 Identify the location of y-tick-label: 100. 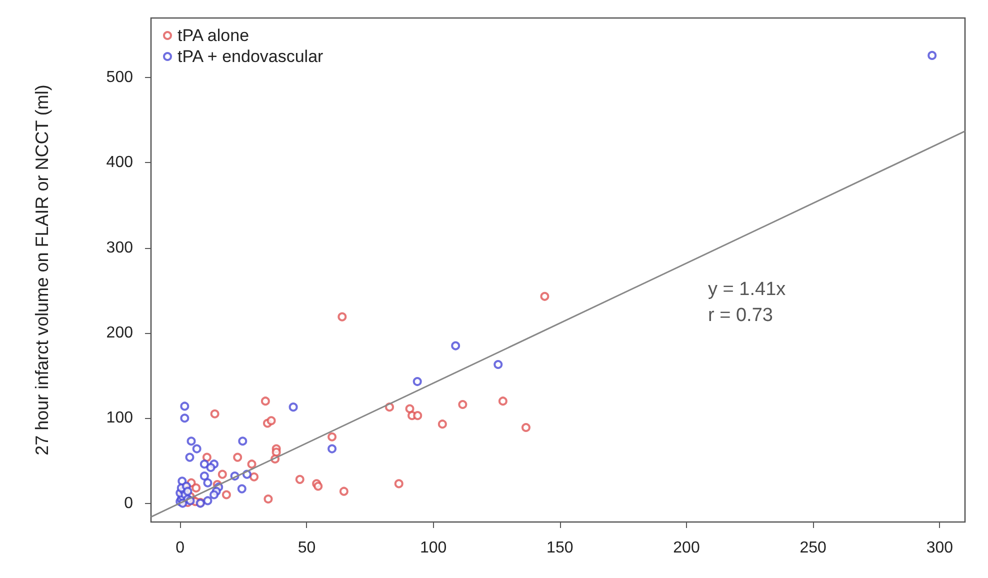
(120, 418).